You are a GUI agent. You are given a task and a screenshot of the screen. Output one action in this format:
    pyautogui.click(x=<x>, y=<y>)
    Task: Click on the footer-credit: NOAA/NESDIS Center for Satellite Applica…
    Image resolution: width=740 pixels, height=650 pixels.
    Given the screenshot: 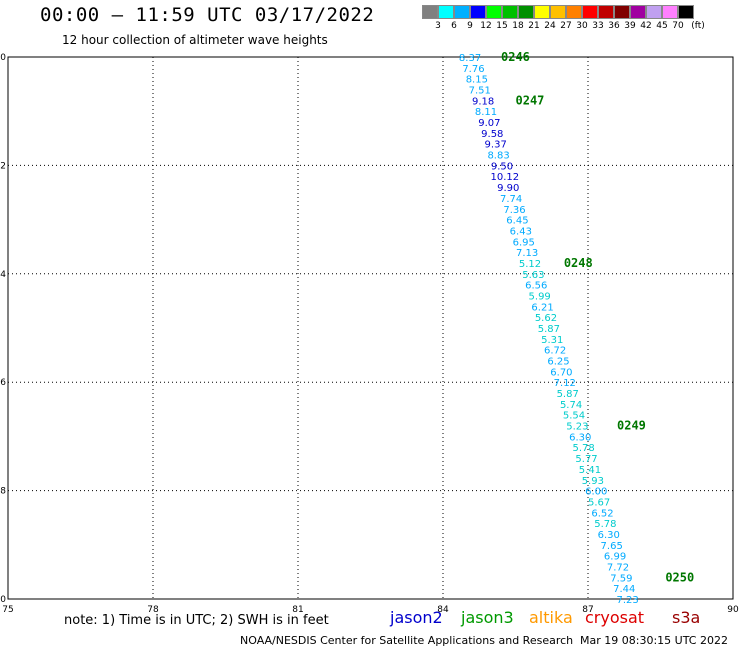 What is the action you would take?
    pyautogui.click(x=407, y=640)
    